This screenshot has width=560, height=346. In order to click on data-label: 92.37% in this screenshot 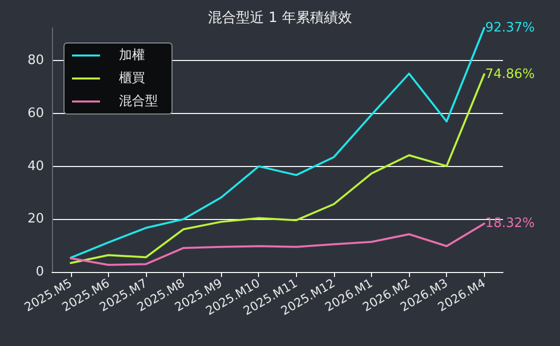, I will do `click(510, 28)`.